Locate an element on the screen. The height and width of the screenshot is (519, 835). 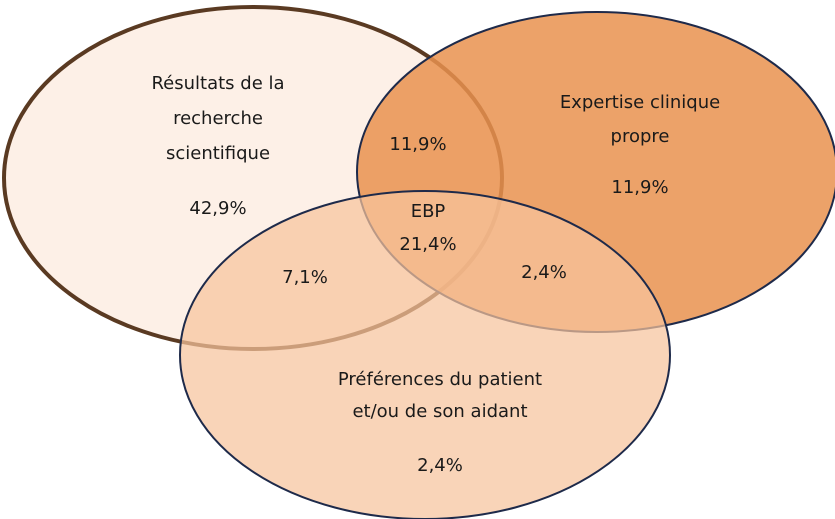
set-label: propre is located at coordinates (640, 136).